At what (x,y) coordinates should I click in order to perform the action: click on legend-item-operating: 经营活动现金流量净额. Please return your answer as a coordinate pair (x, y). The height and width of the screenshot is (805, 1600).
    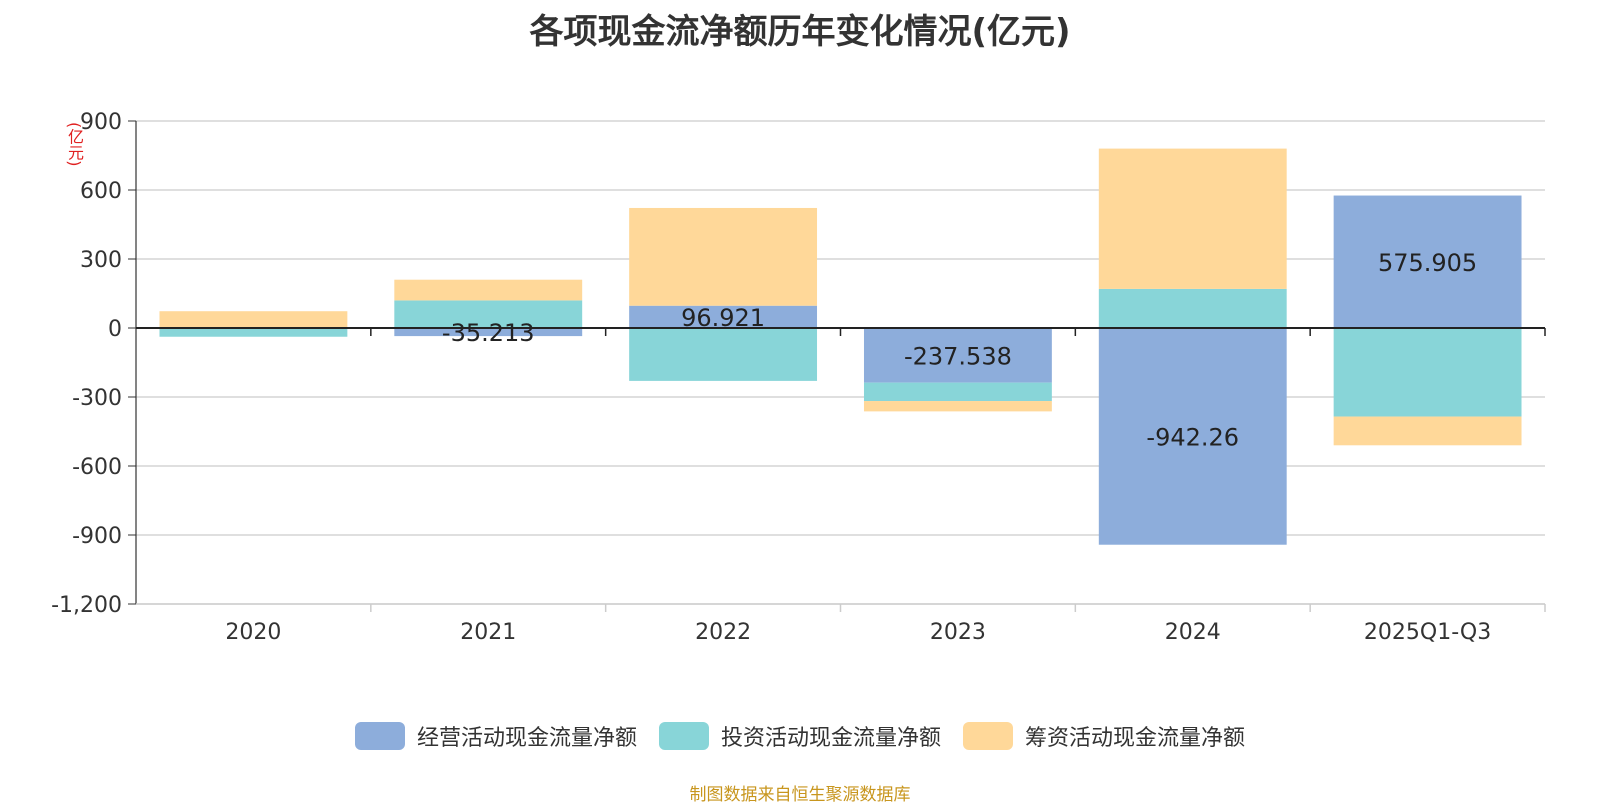
    Looking at the image, I should click on (495, 736).